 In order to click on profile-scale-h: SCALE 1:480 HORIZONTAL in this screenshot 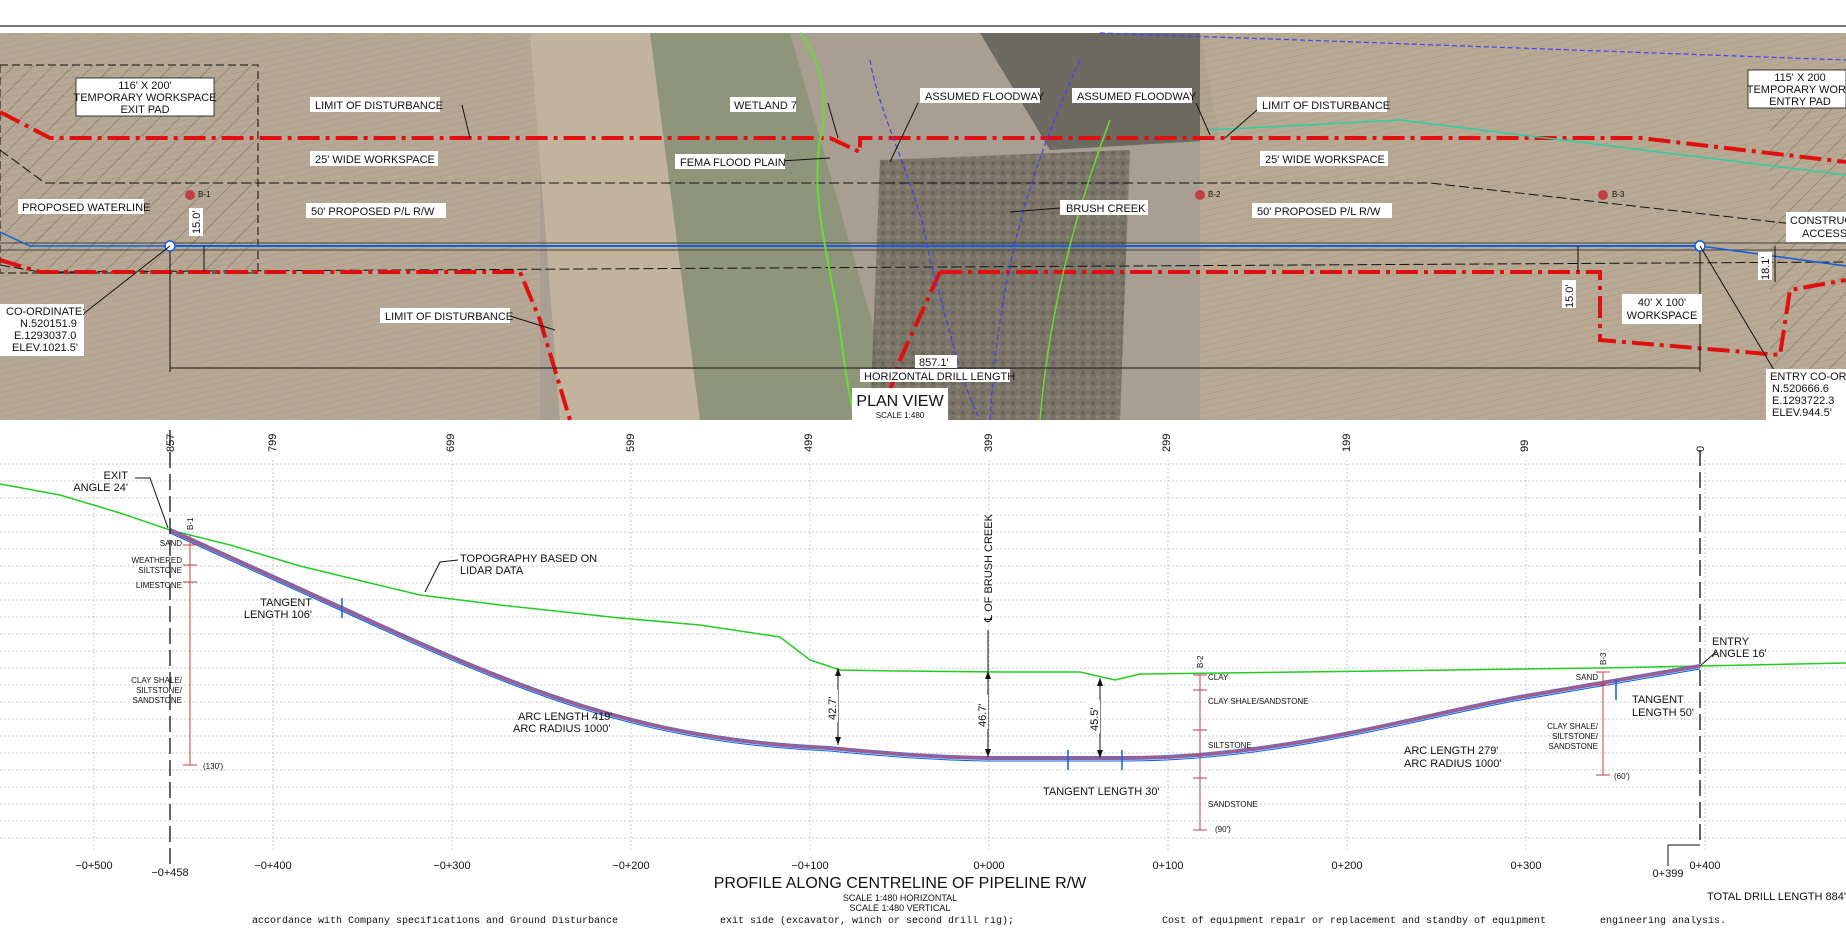, I will do `click(900, 898)`.